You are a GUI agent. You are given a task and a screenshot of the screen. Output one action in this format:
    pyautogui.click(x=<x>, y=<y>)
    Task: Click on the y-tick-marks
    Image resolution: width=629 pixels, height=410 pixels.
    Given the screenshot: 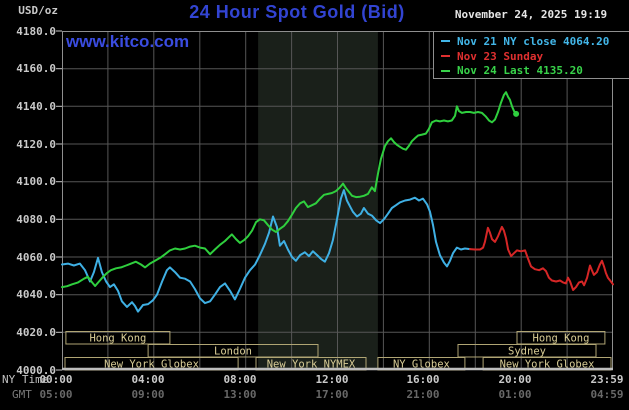 What is the action you would take?
    pyautogui.click(x=59, y=200)
    